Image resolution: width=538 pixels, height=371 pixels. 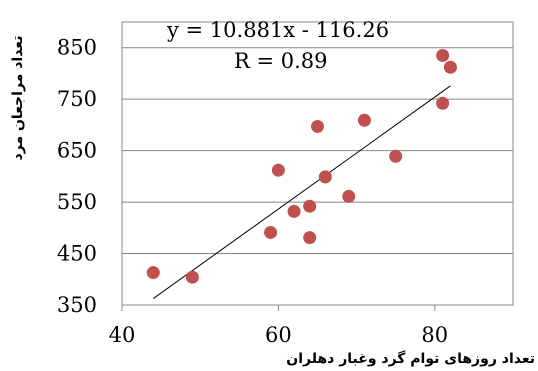 I want to click on y-tick-label: 450, so click(x=77, y=254).